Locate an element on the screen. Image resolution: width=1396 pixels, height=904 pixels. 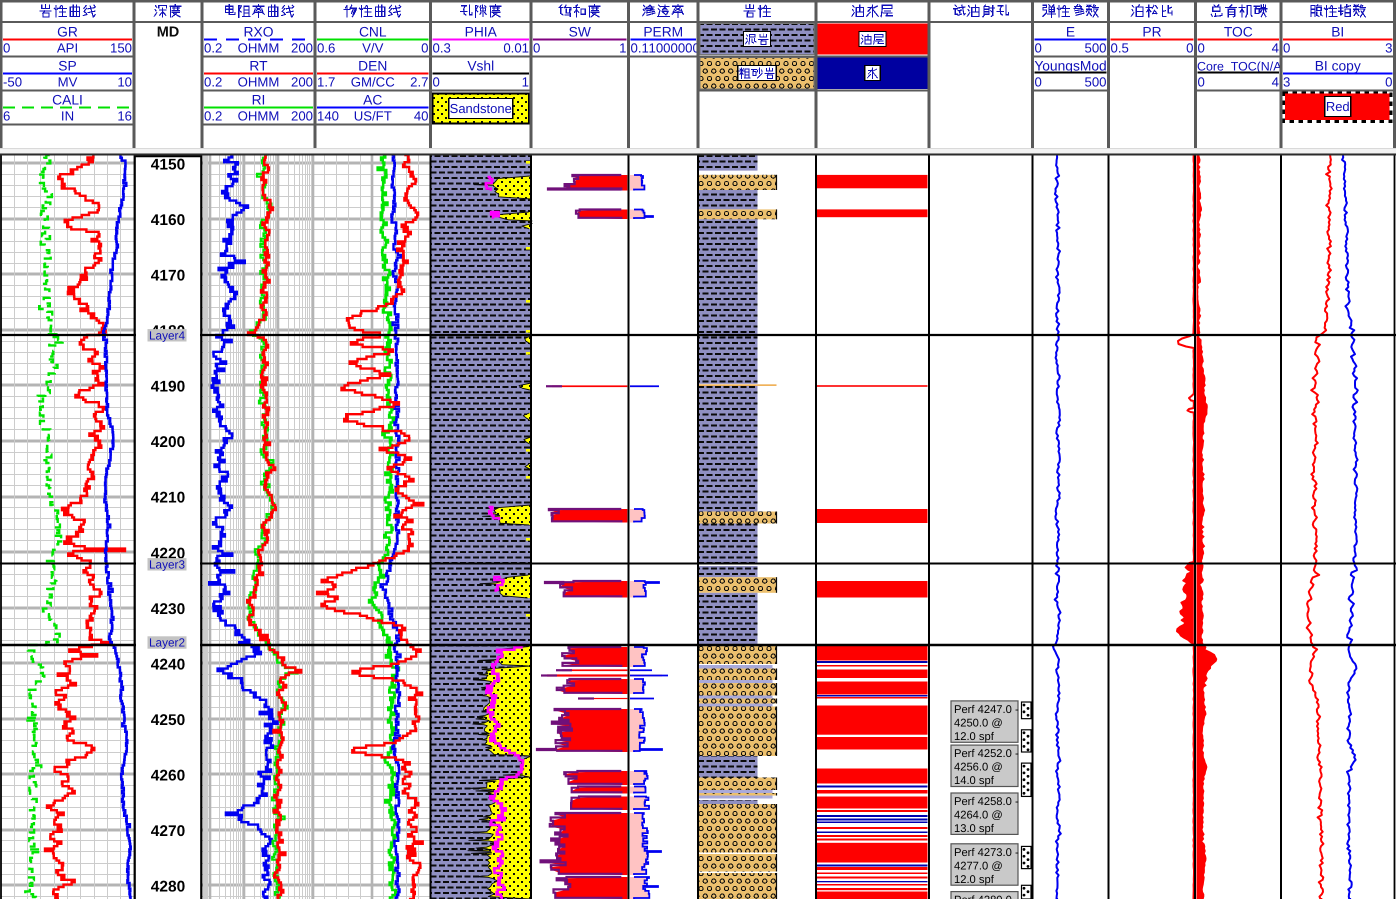
svg-text: Perf 4247.0 - is located at coordinates (986, 710).